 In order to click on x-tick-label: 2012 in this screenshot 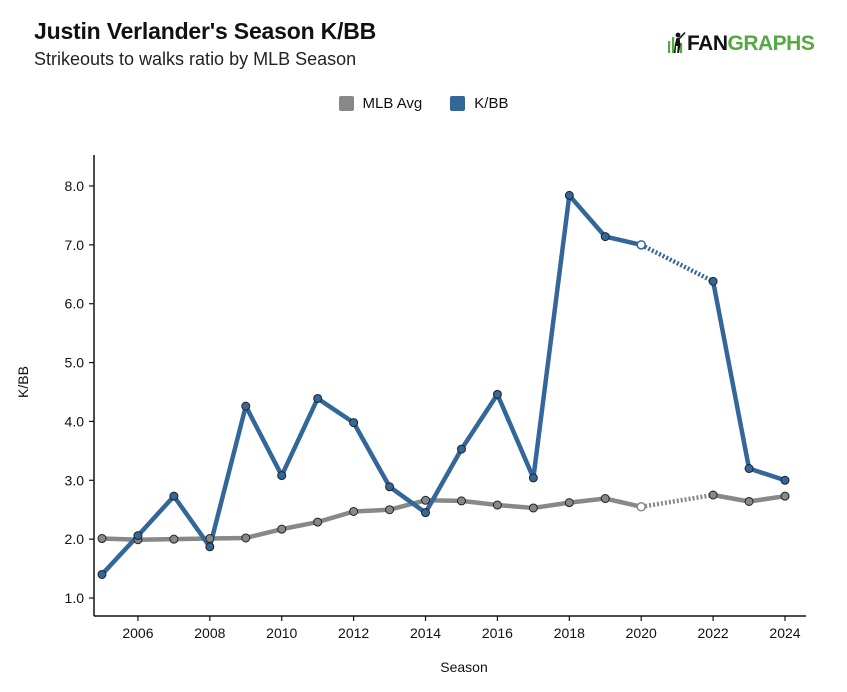, I will do `click(353, 633)`.